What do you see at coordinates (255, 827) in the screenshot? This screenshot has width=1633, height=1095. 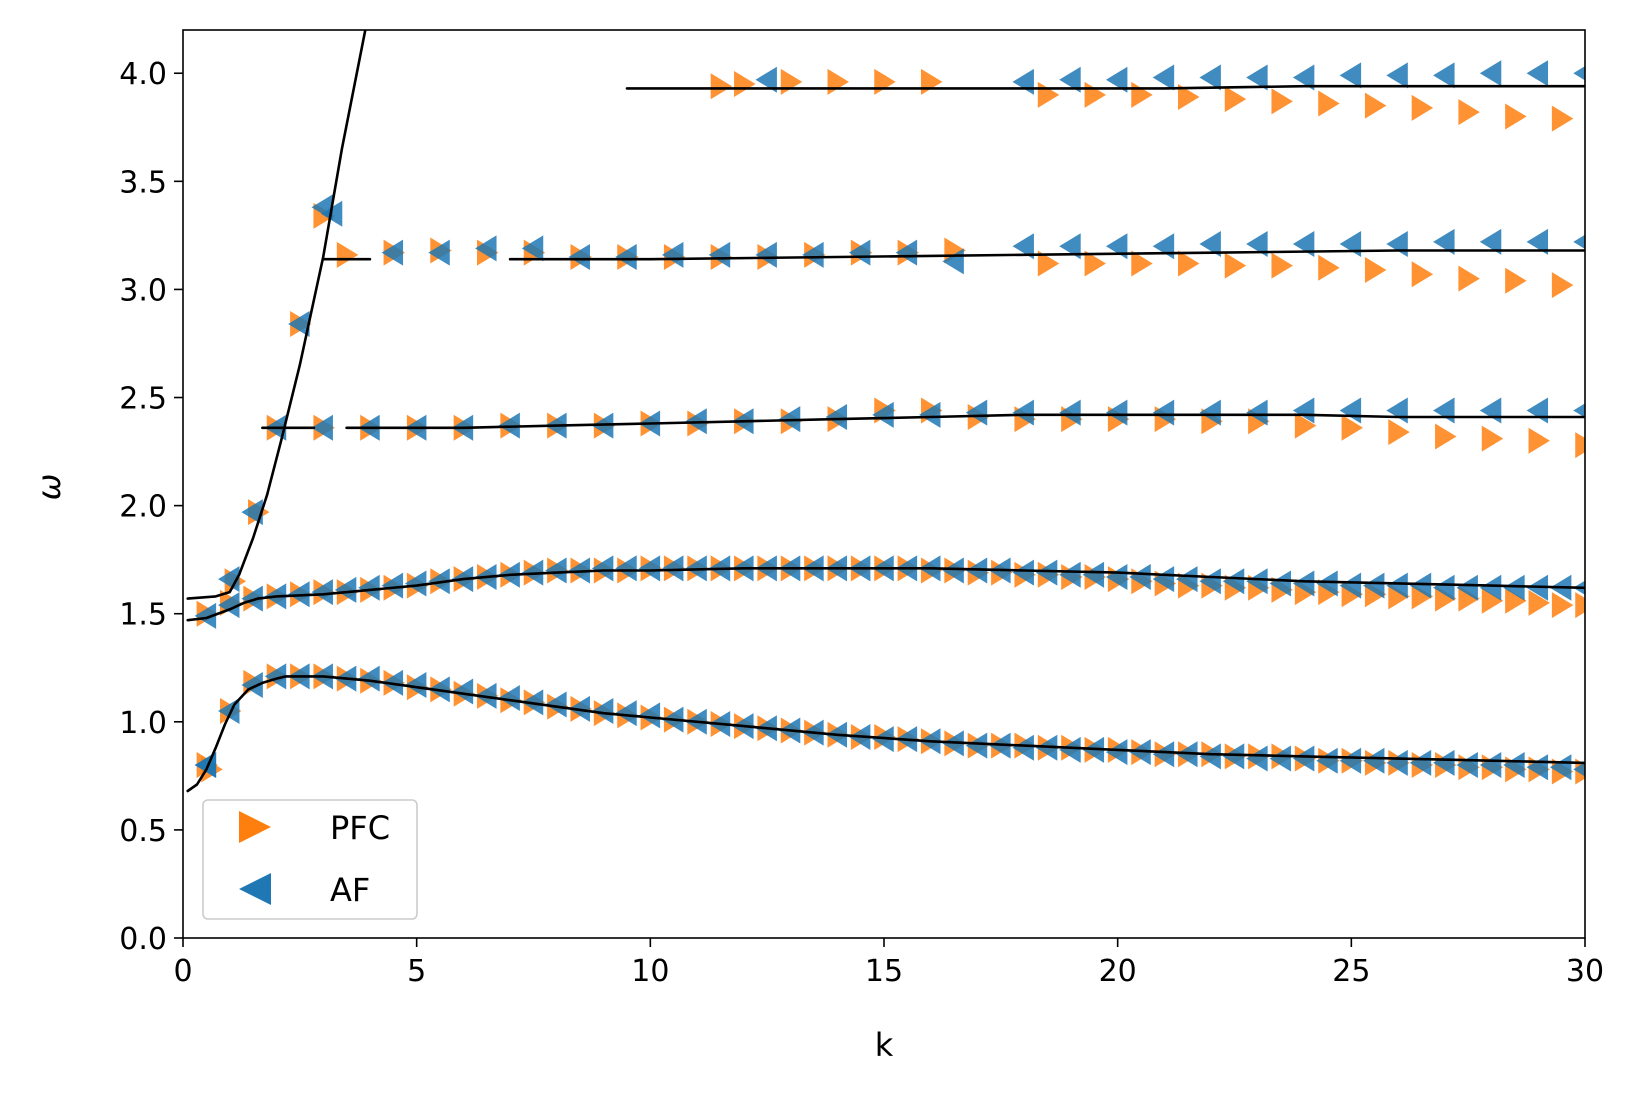 I see `legend-marker-pfc` at bounding box center [255, 827].